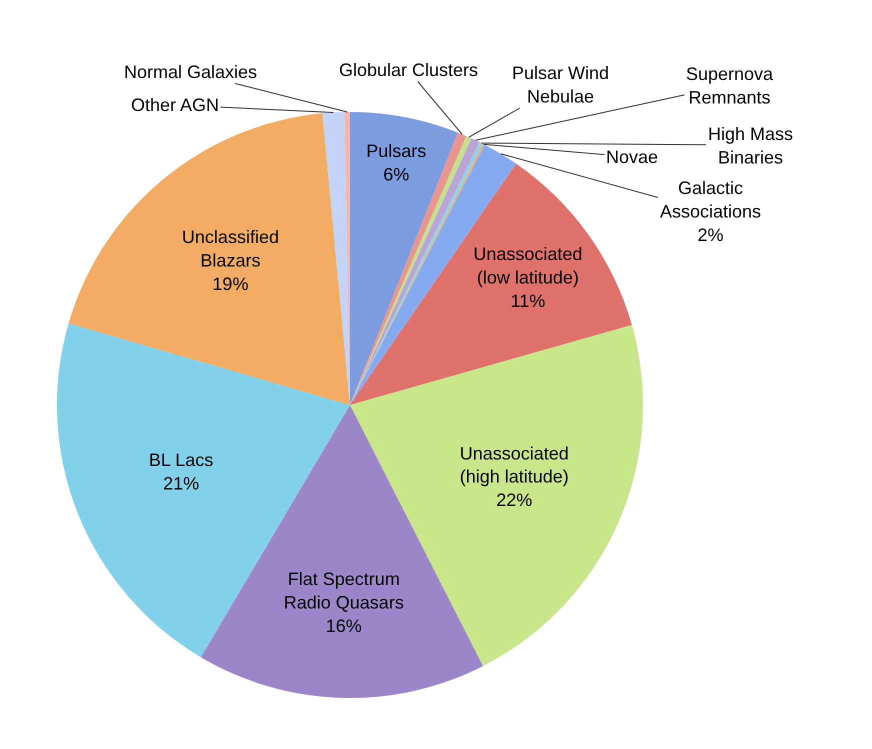 The height and width of the screenshot is (749, 872). I want to click on slice-label: Pulsar Wind Nebulae, so click(561, 84).